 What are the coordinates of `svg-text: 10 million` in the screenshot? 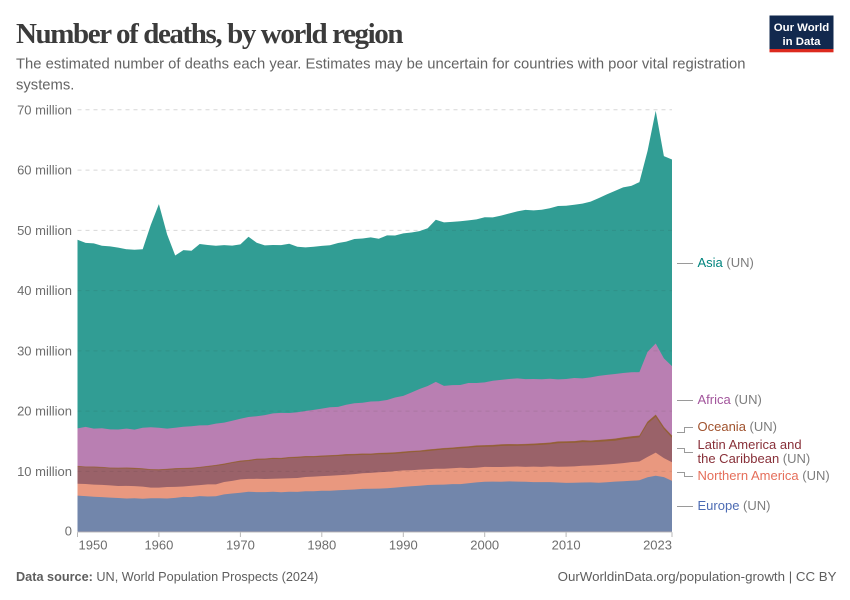 It's located at (44, 471).